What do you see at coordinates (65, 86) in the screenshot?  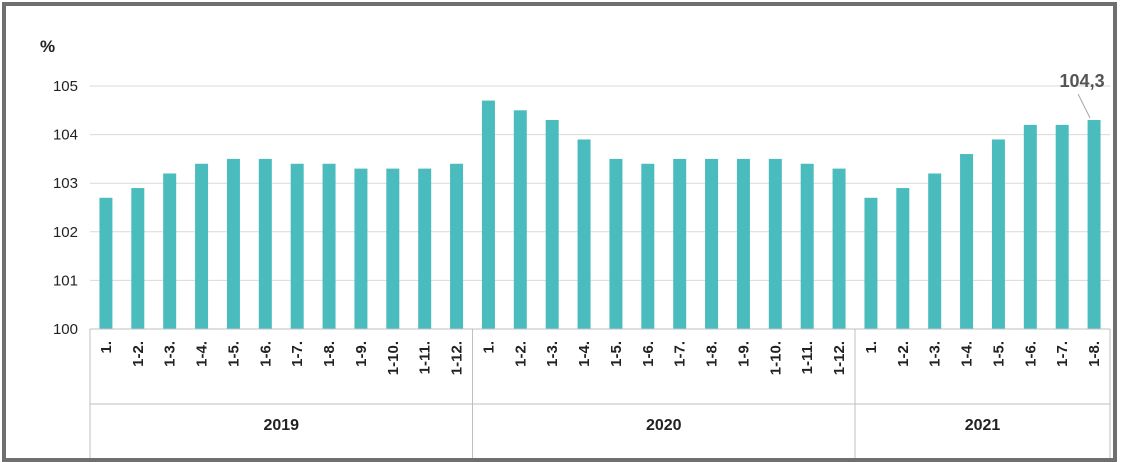 I see `y-tick-label: 105` at bounding box center [65, 86].